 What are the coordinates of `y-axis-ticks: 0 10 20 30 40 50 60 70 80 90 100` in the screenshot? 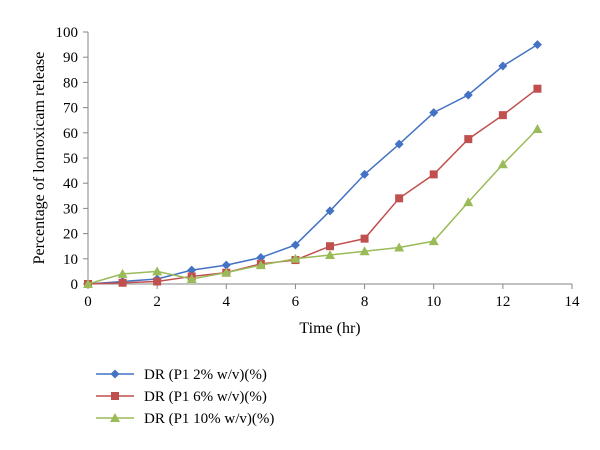 It's located at (72, 159).